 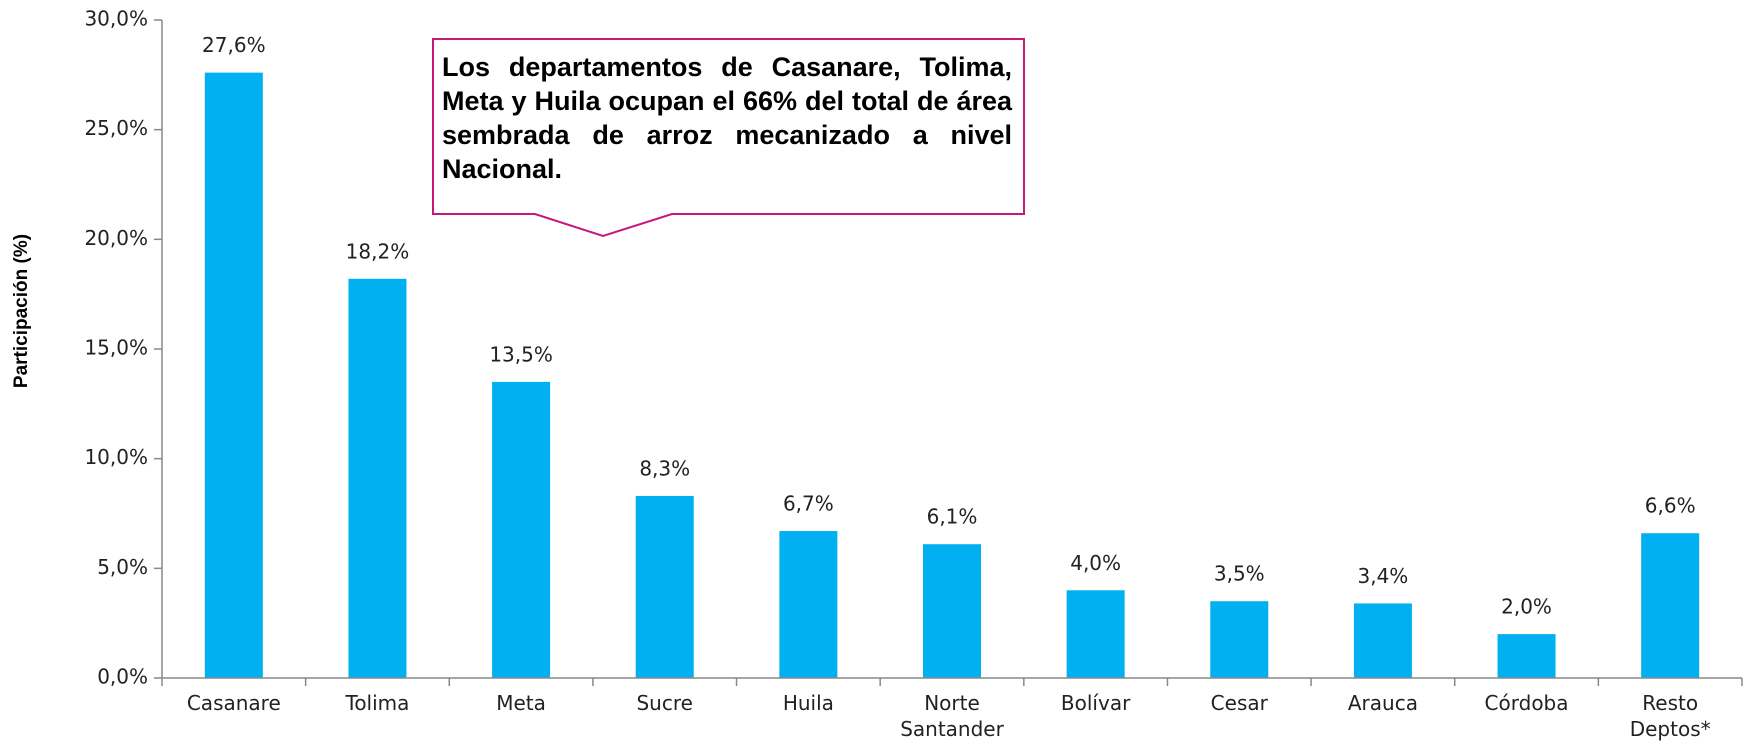 What do you see at coordinates (1383, 576) in the screenshot?
I see `value-label: 3,4%` at bounding box center [1383, 576].